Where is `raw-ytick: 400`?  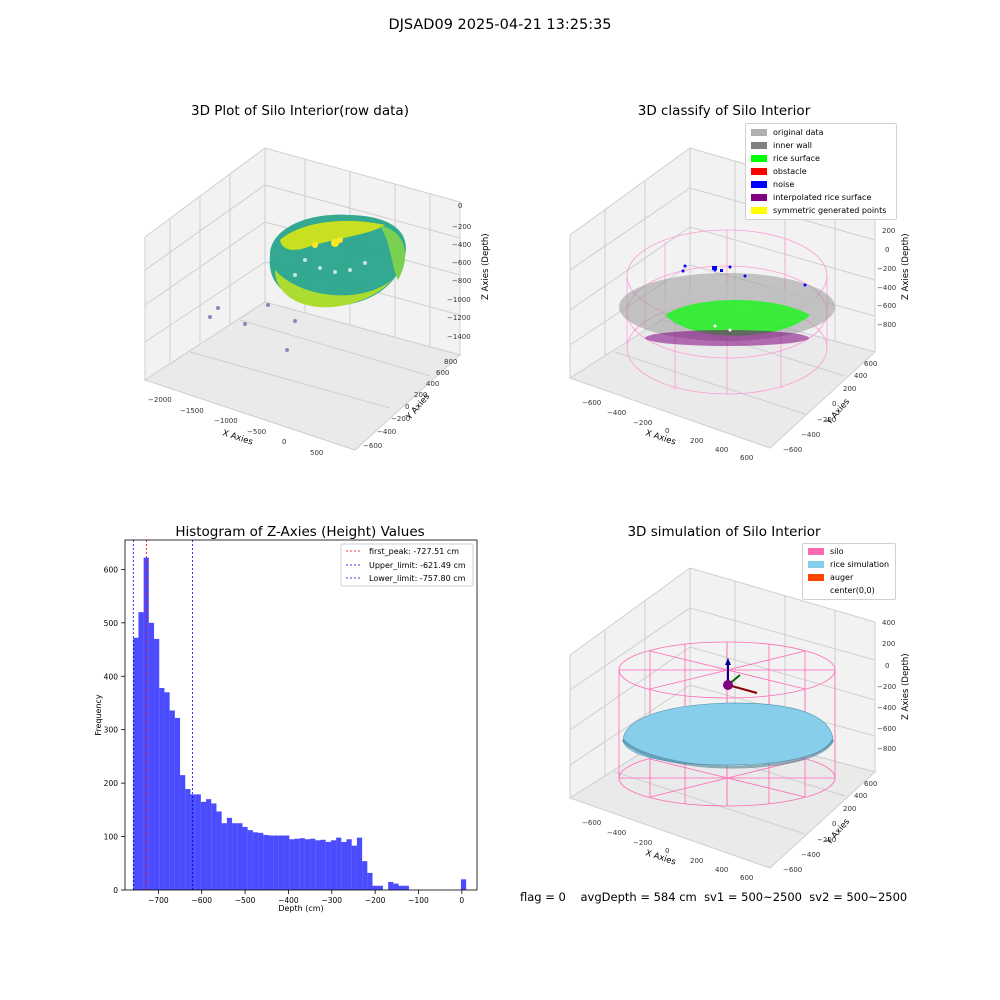
raw-ytick: 400 is located at coordinates (432, 384).